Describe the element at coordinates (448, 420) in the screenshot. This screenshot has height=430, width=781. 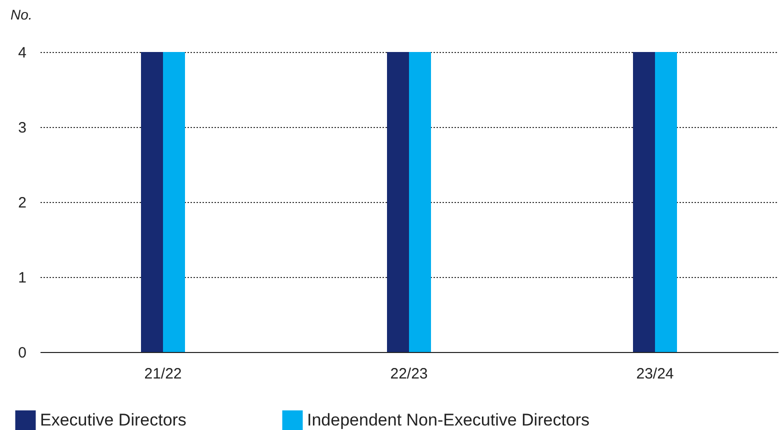
I see `legend-label: Independent Non-Executive Directors` at that location.